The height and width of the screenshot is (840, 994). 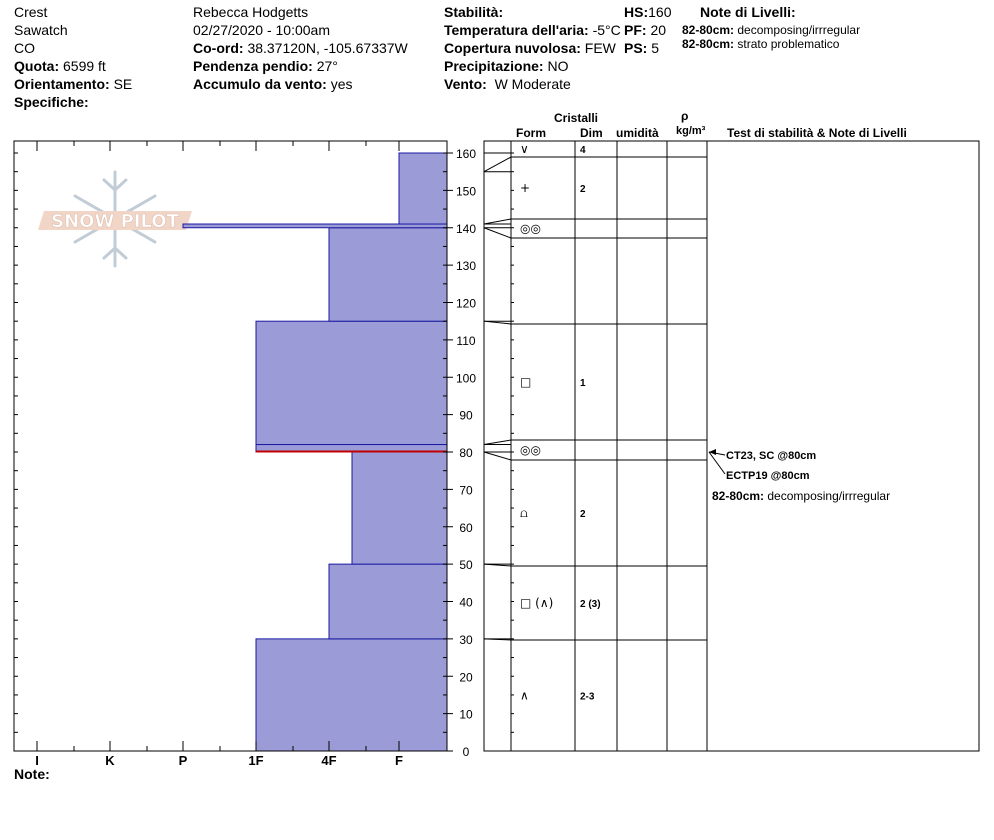 I want to click on hs: HS:160, so click(x=647, y=12).